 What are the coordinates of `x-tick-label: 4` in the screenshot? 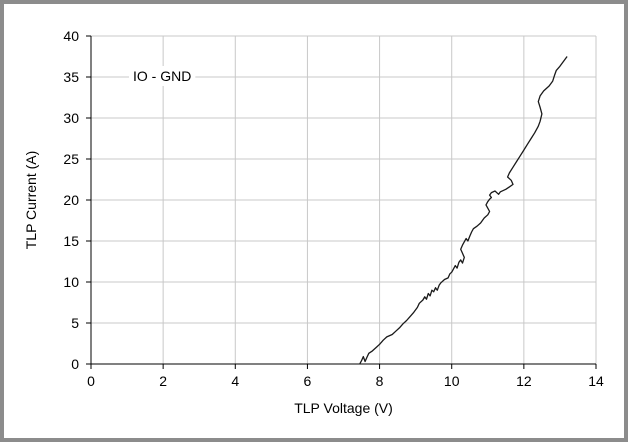 It's located at (235, 381).